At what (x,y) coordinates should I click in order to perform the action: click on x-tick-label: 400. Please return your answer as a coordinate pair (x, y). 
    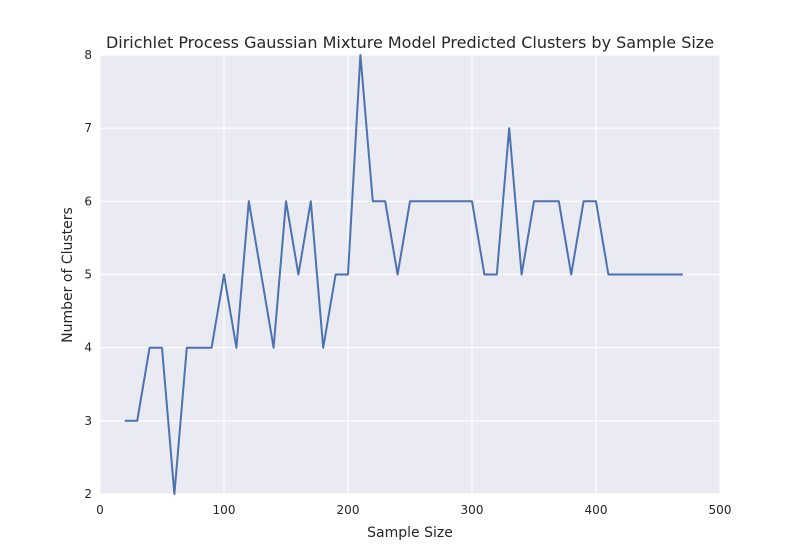
    Looking at the image, I should click on (596, 510).